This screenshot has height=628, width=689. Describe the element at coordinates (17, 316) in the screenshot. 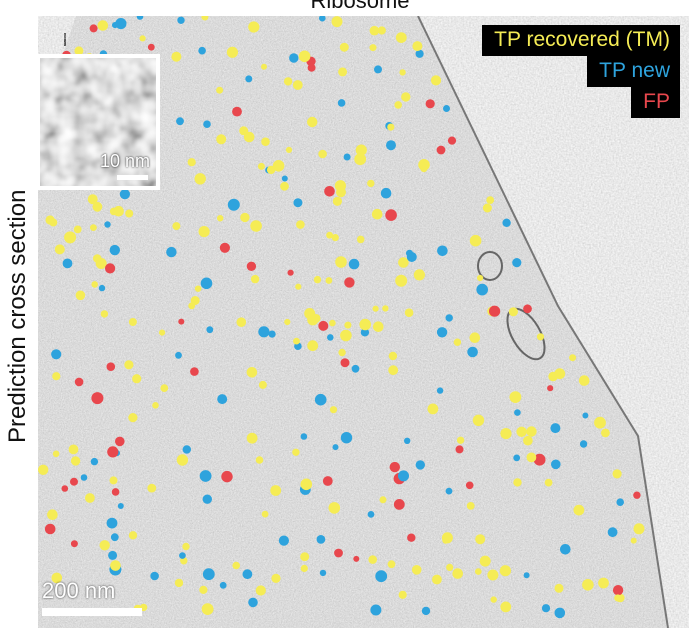

I see `y-axis-label: Prediction cross section` at that location.